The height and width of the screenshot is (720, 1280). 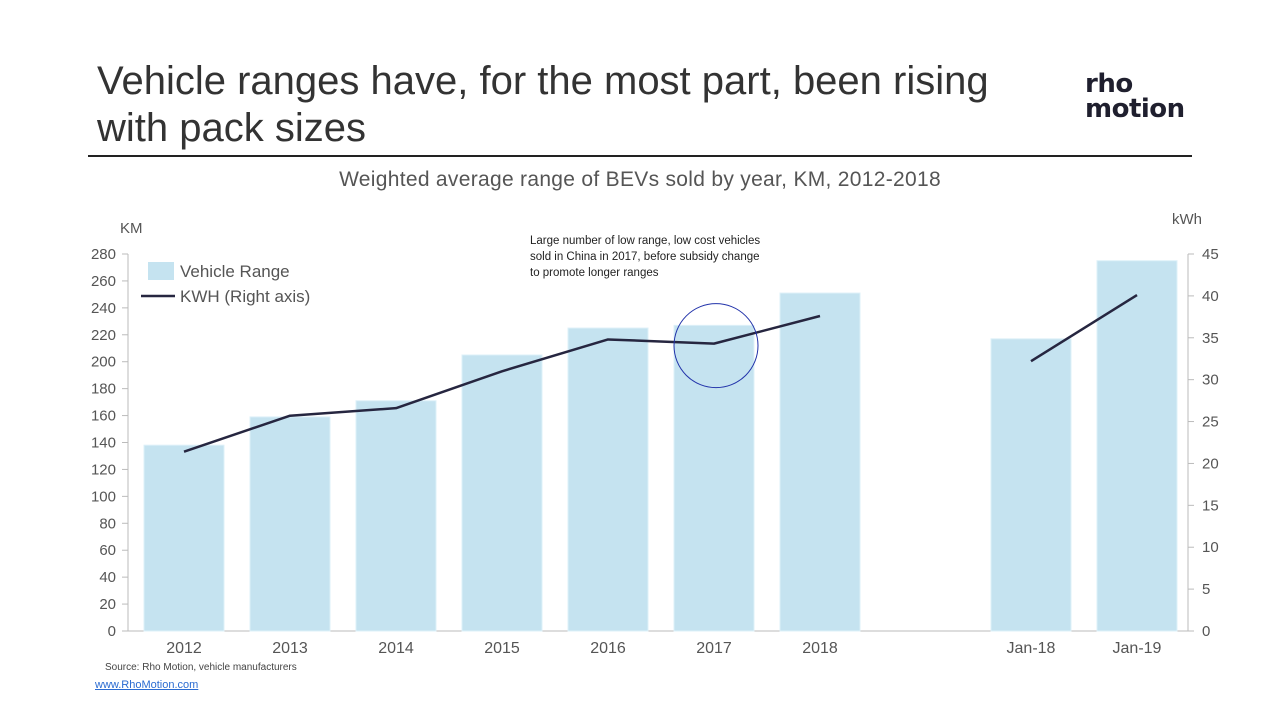 I want to click on annotation-text-line: to promote longer ranges, so click(x=594, y=273).